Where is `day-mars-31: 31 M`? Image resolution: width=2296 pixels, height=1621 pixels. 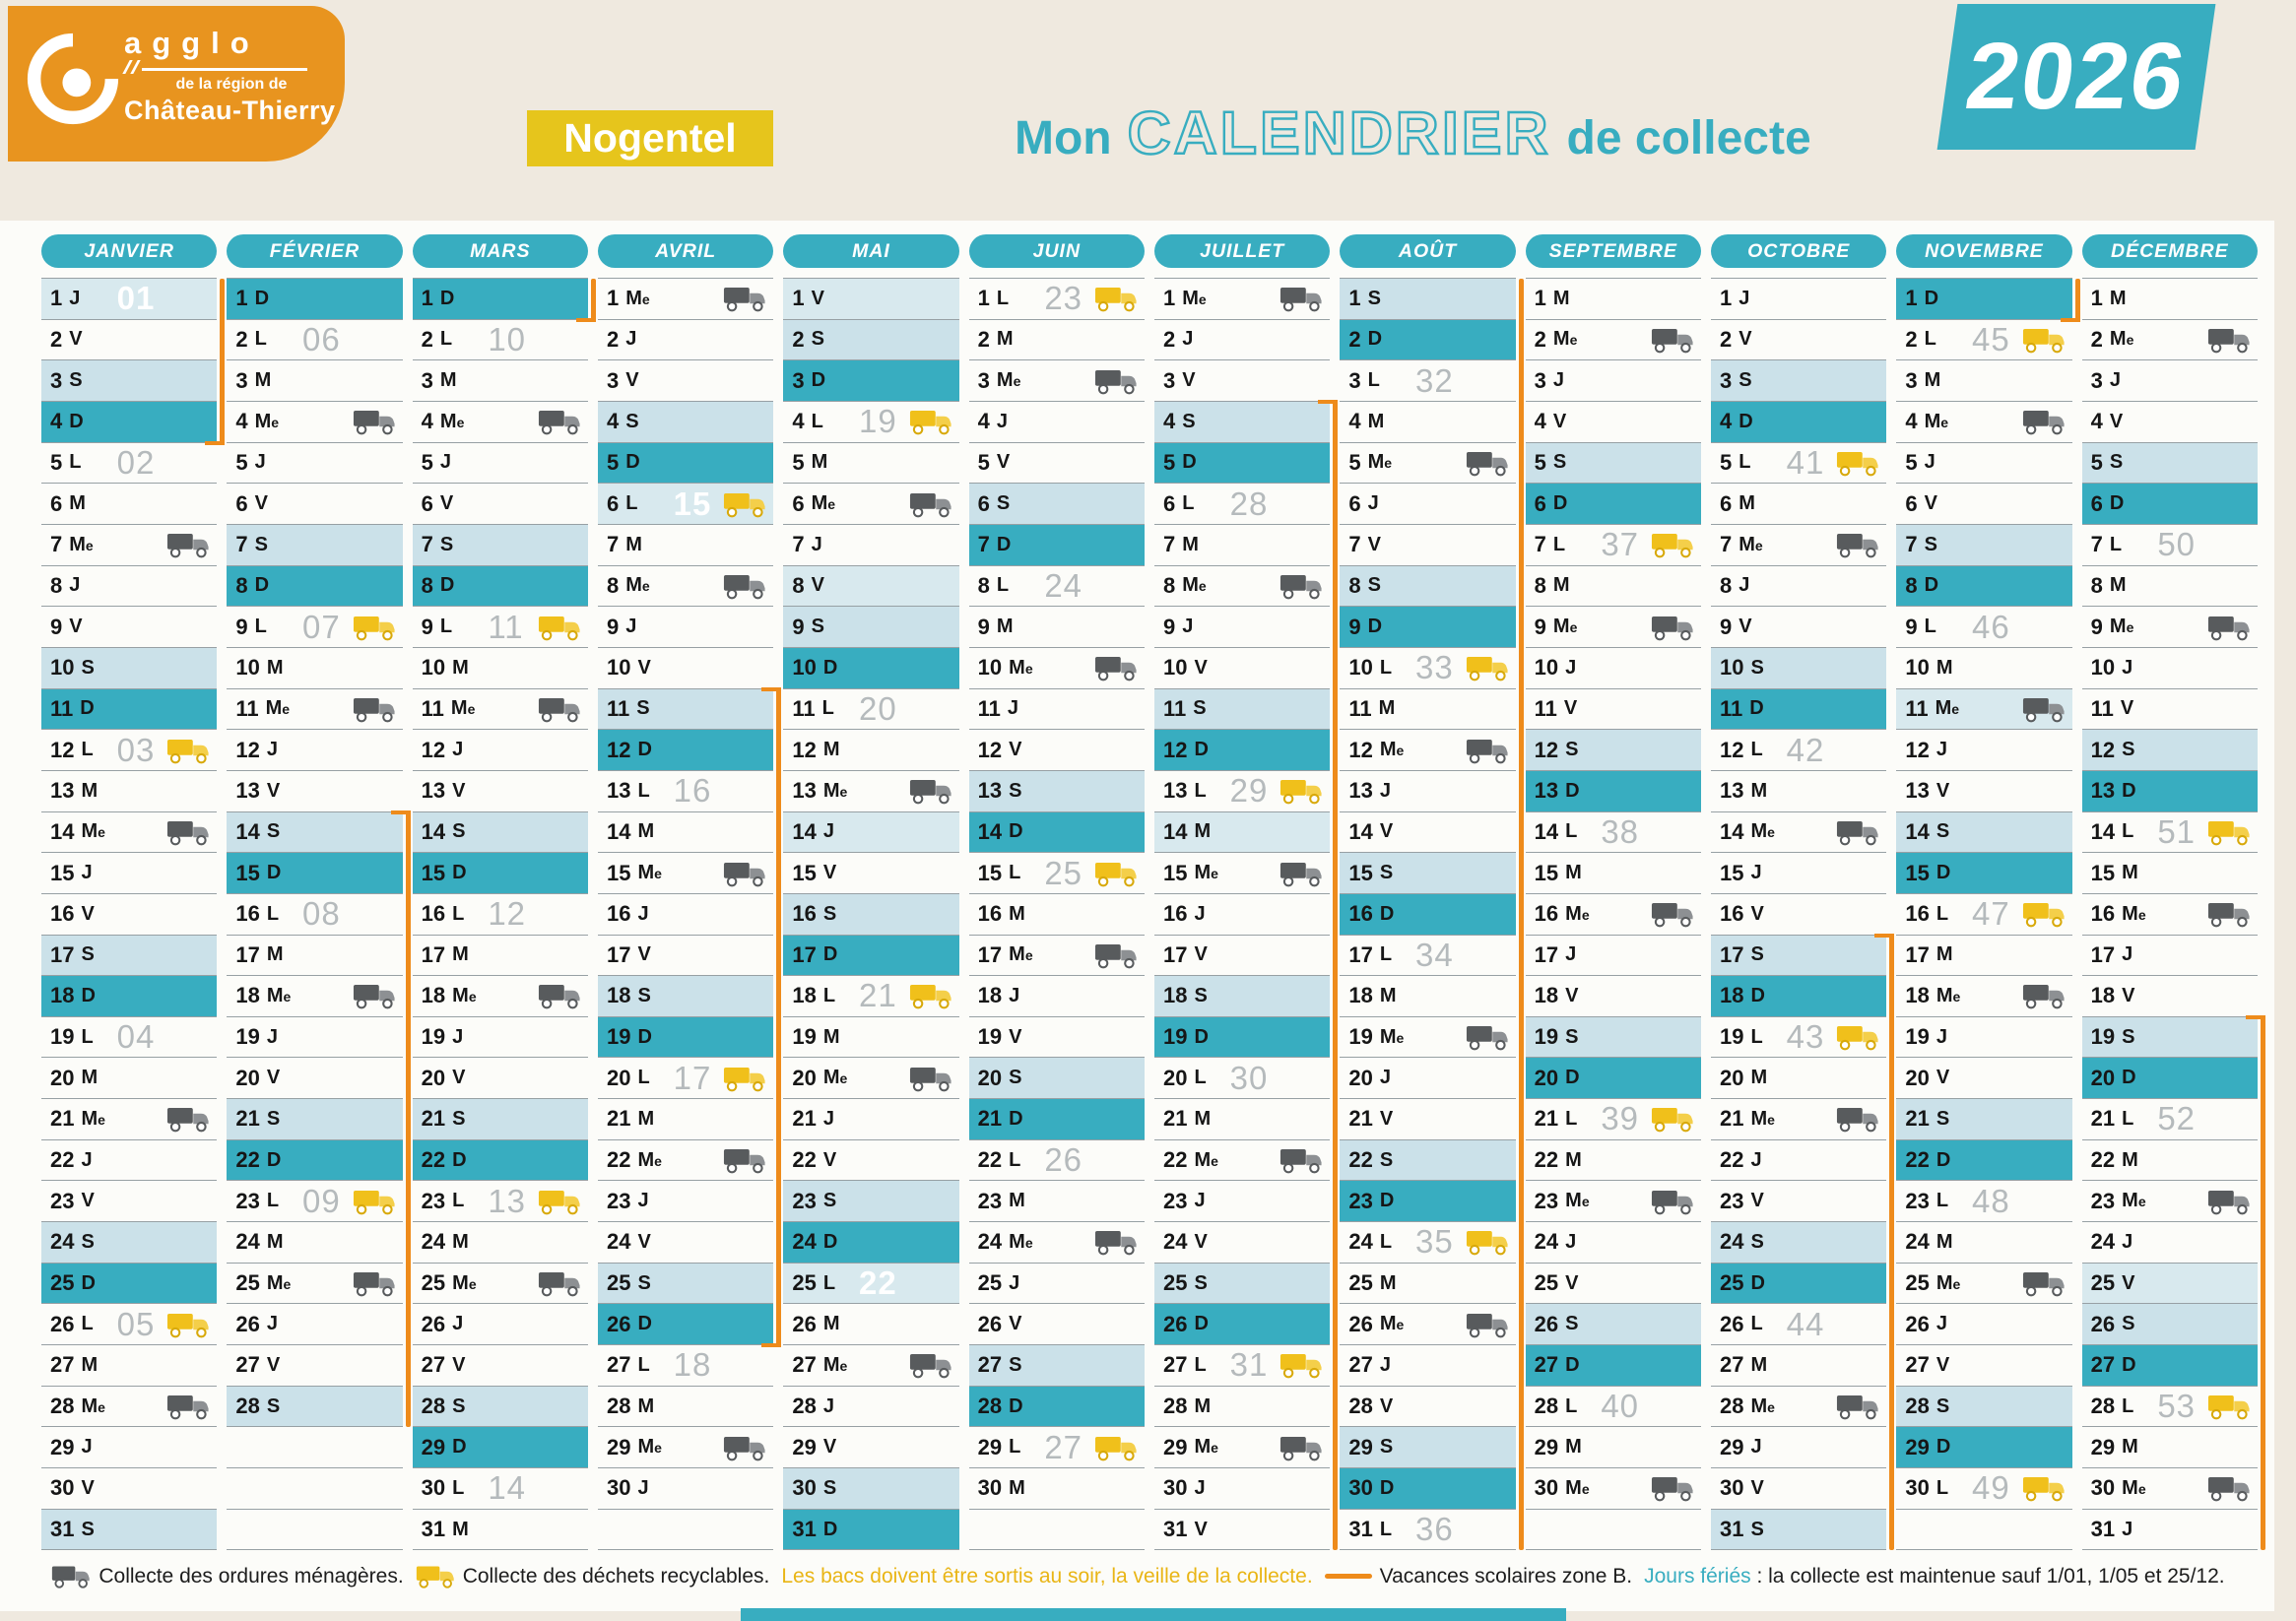
day-mars-31: 31 M is located at coordinates (500, 1531).